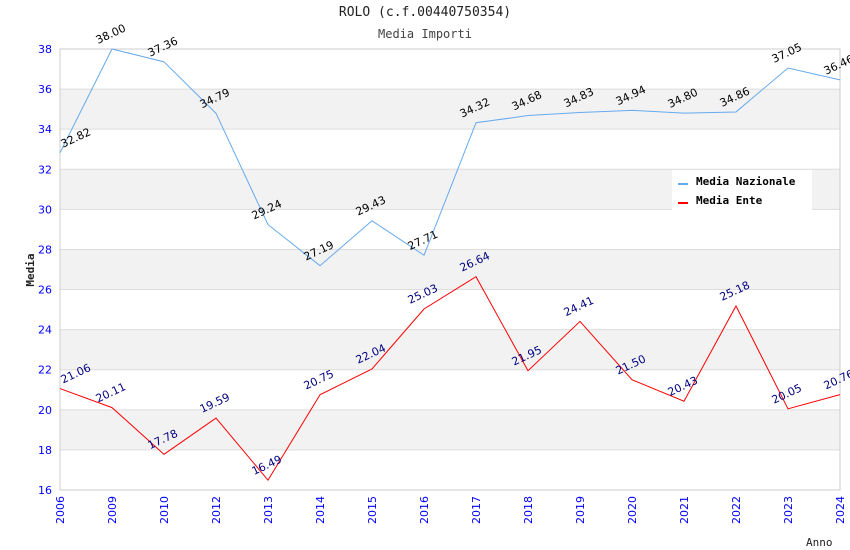 The height and width of the screenshot is (550, 850). Describe the element at coordinates (736, 510) in the screenshot. I see `x-tick-label: 2022` at that location.